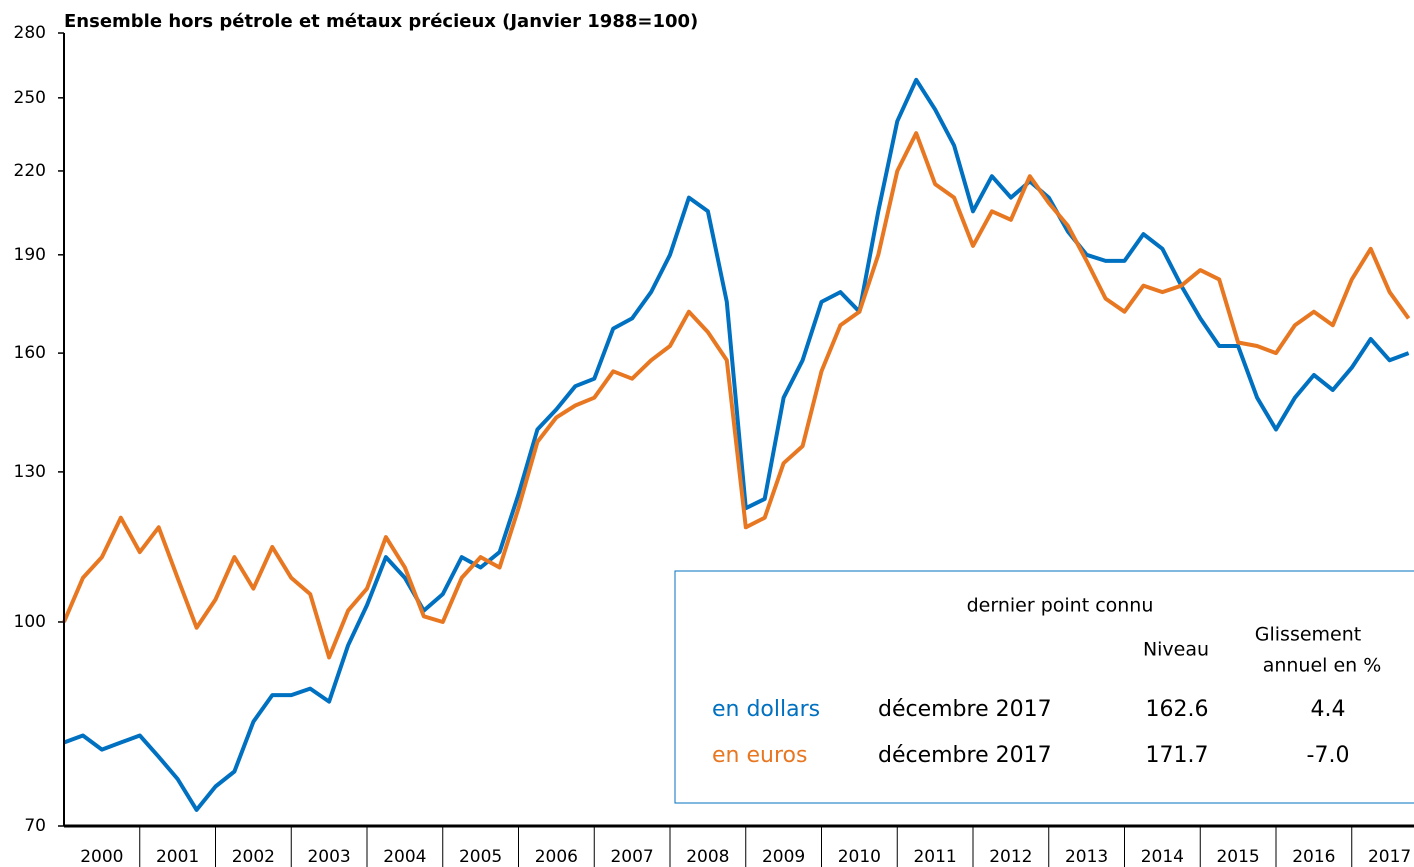 Image resolution: width=1414 pixels, height=867 pixels. What do you see at coordinates (404, 857) in the screenshot?
I see `x-tick-label: 2004` at bounding box center [404, 857].